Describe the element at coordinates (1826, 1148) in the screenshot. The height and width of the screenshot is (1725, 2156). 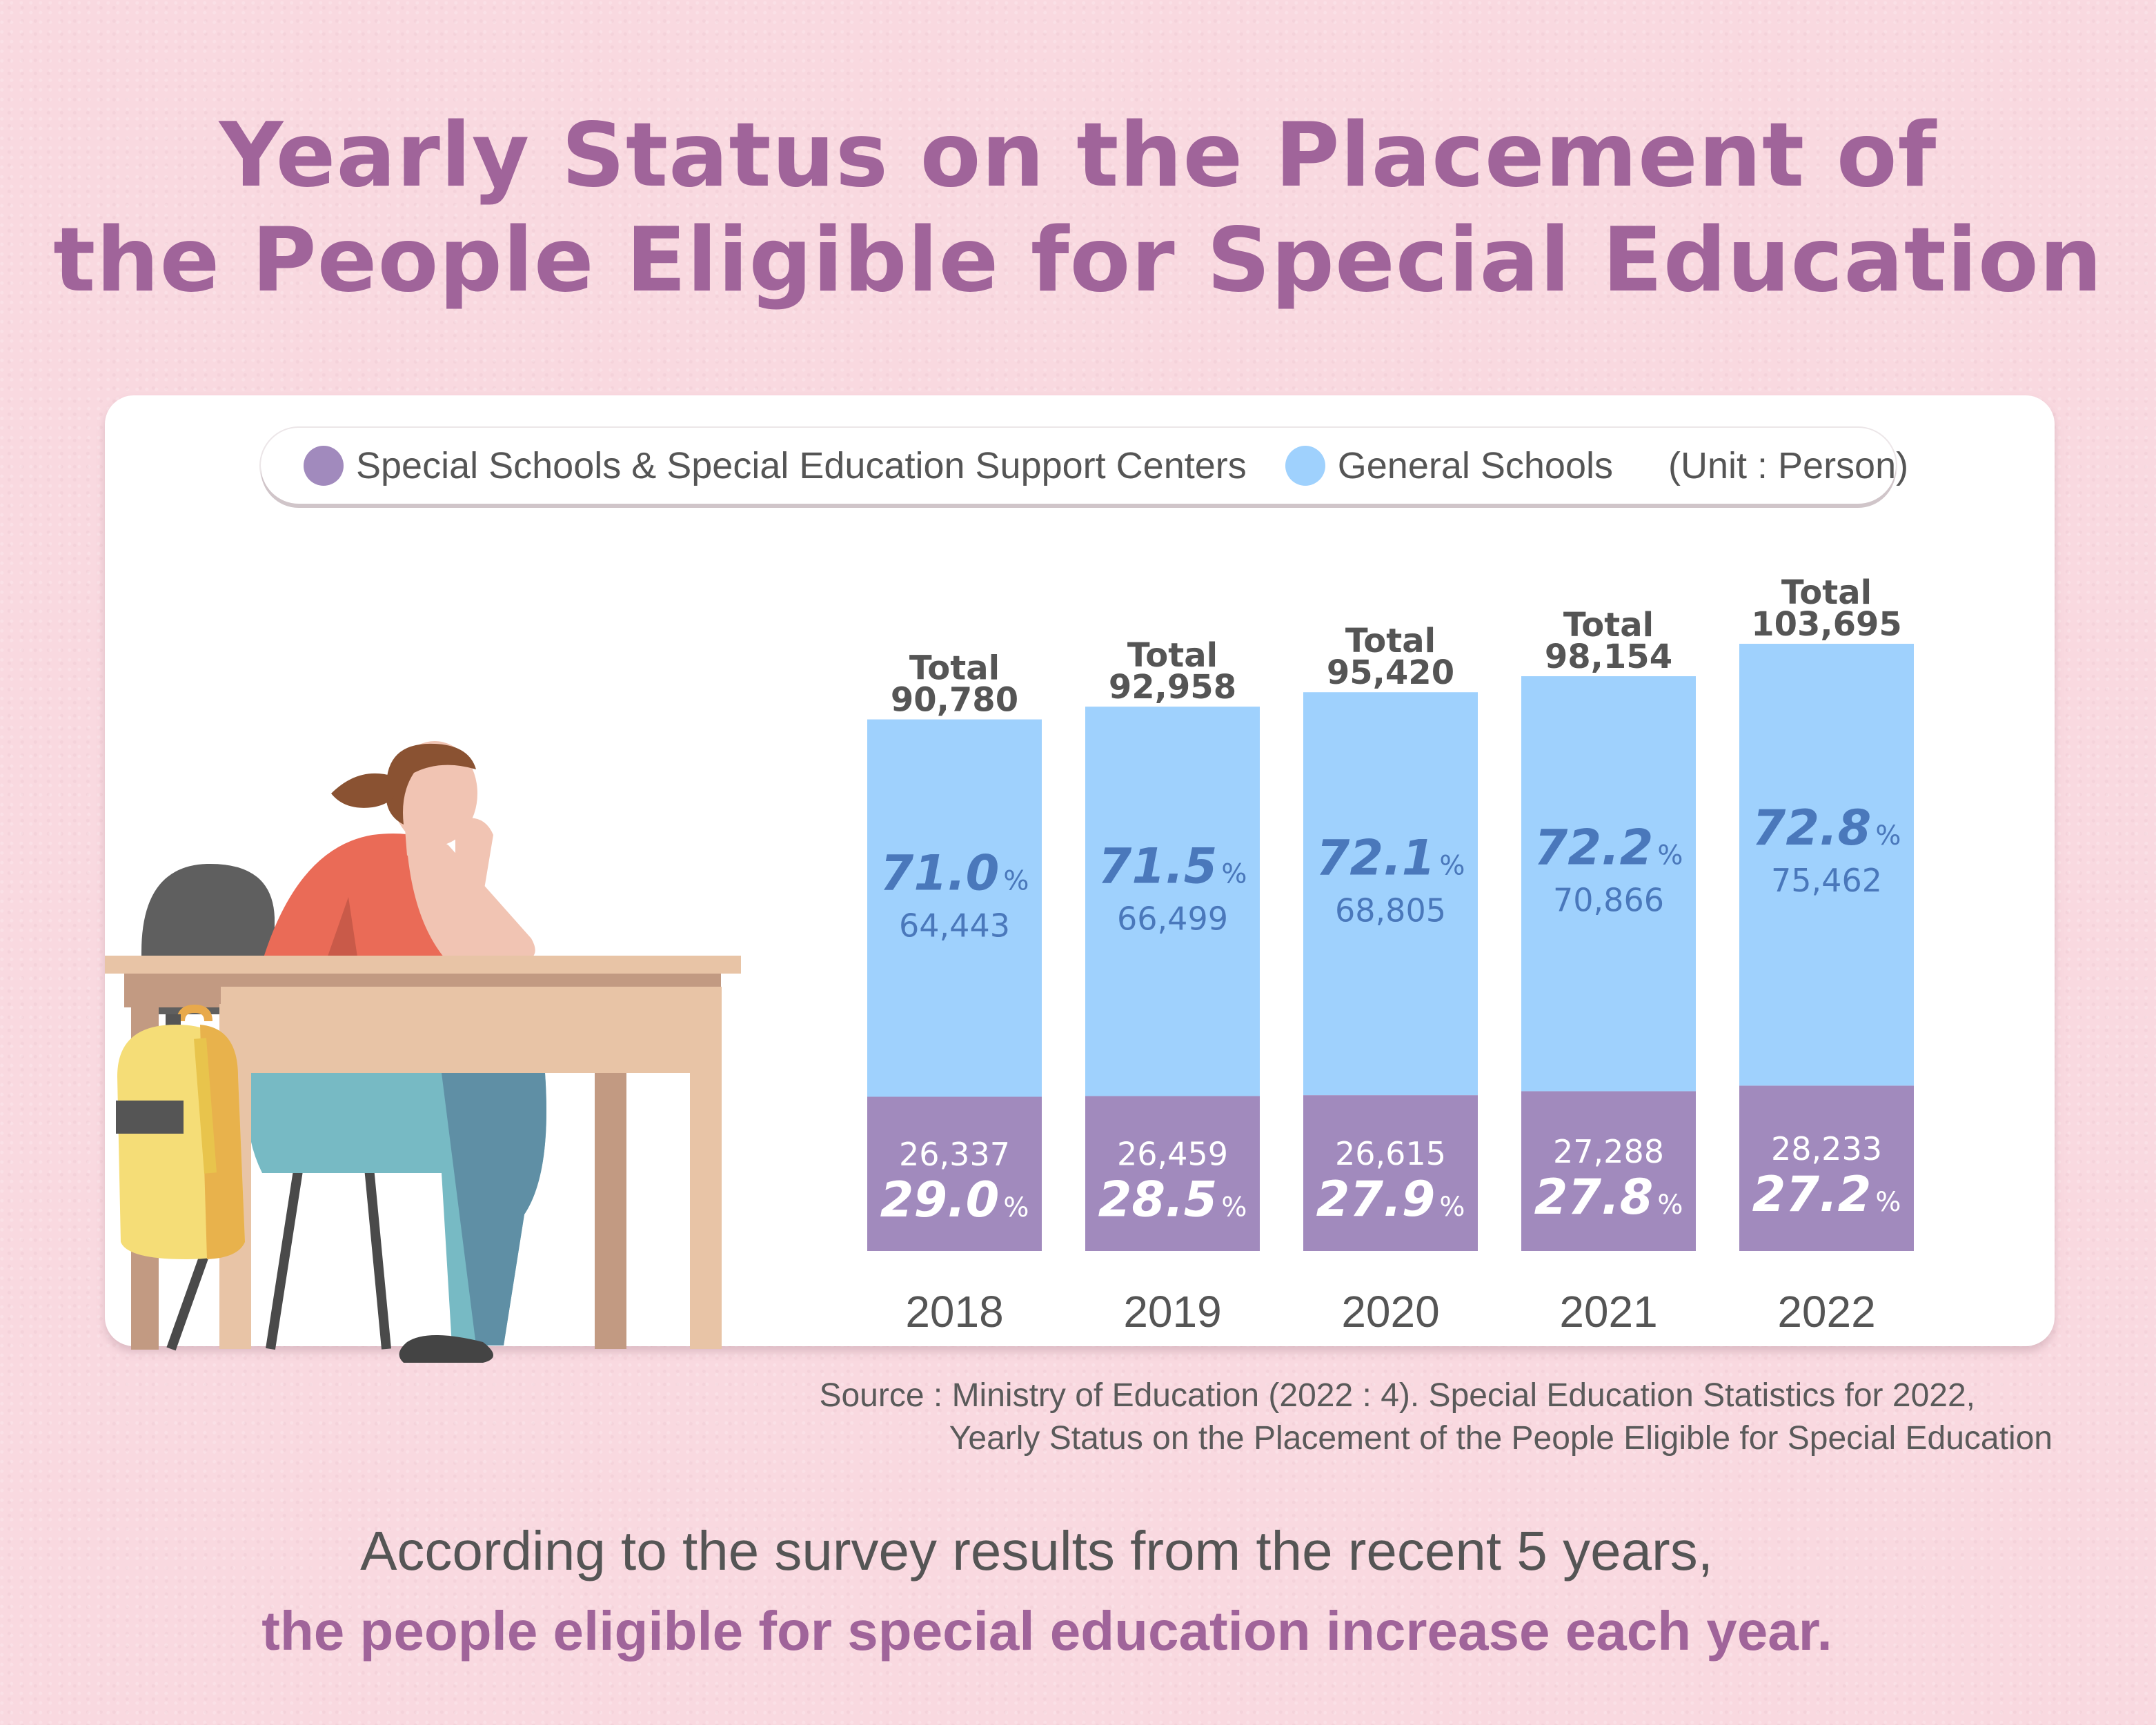
I see `special-value-2022: 28,233` at that location.